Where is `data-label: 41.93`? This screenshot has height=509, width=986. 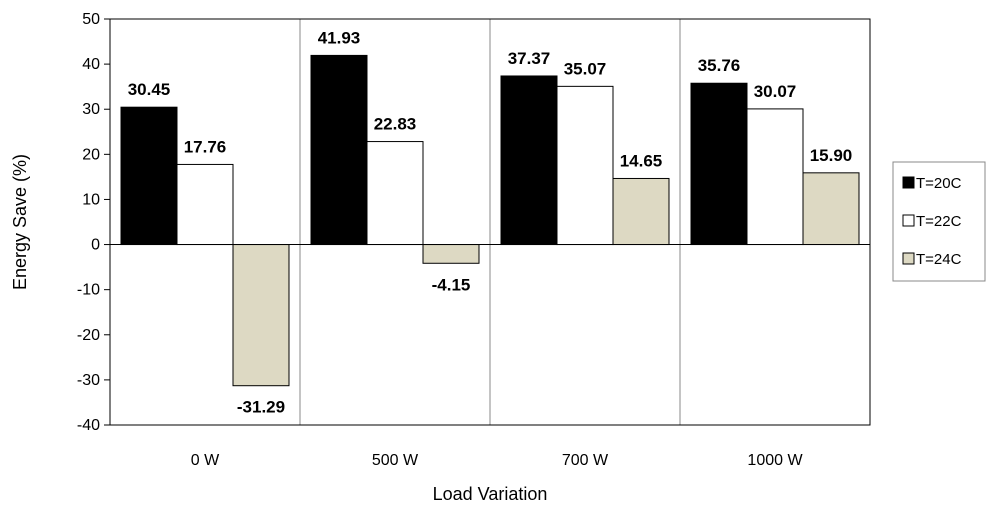 data-label: 41.93 is located at coordinates (339, 37).